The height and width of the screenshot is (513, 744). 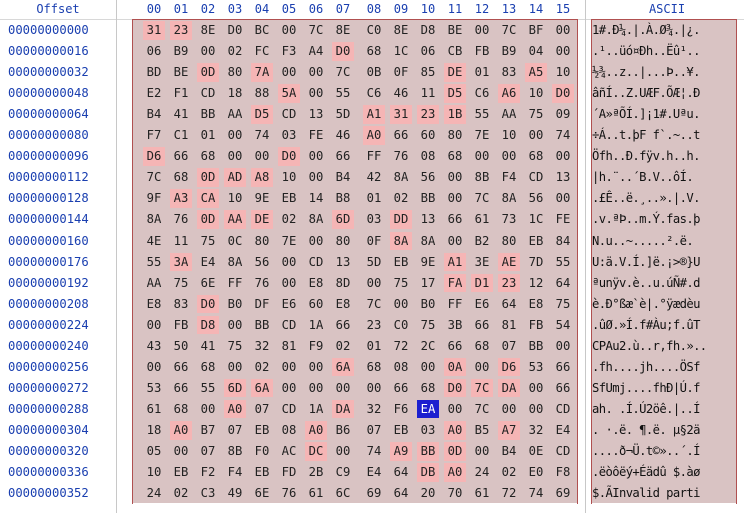 What do you see at coordinates (181, 345) in the screenshot?
I see `byte-cell: 50` at bounding box center [181, 345].